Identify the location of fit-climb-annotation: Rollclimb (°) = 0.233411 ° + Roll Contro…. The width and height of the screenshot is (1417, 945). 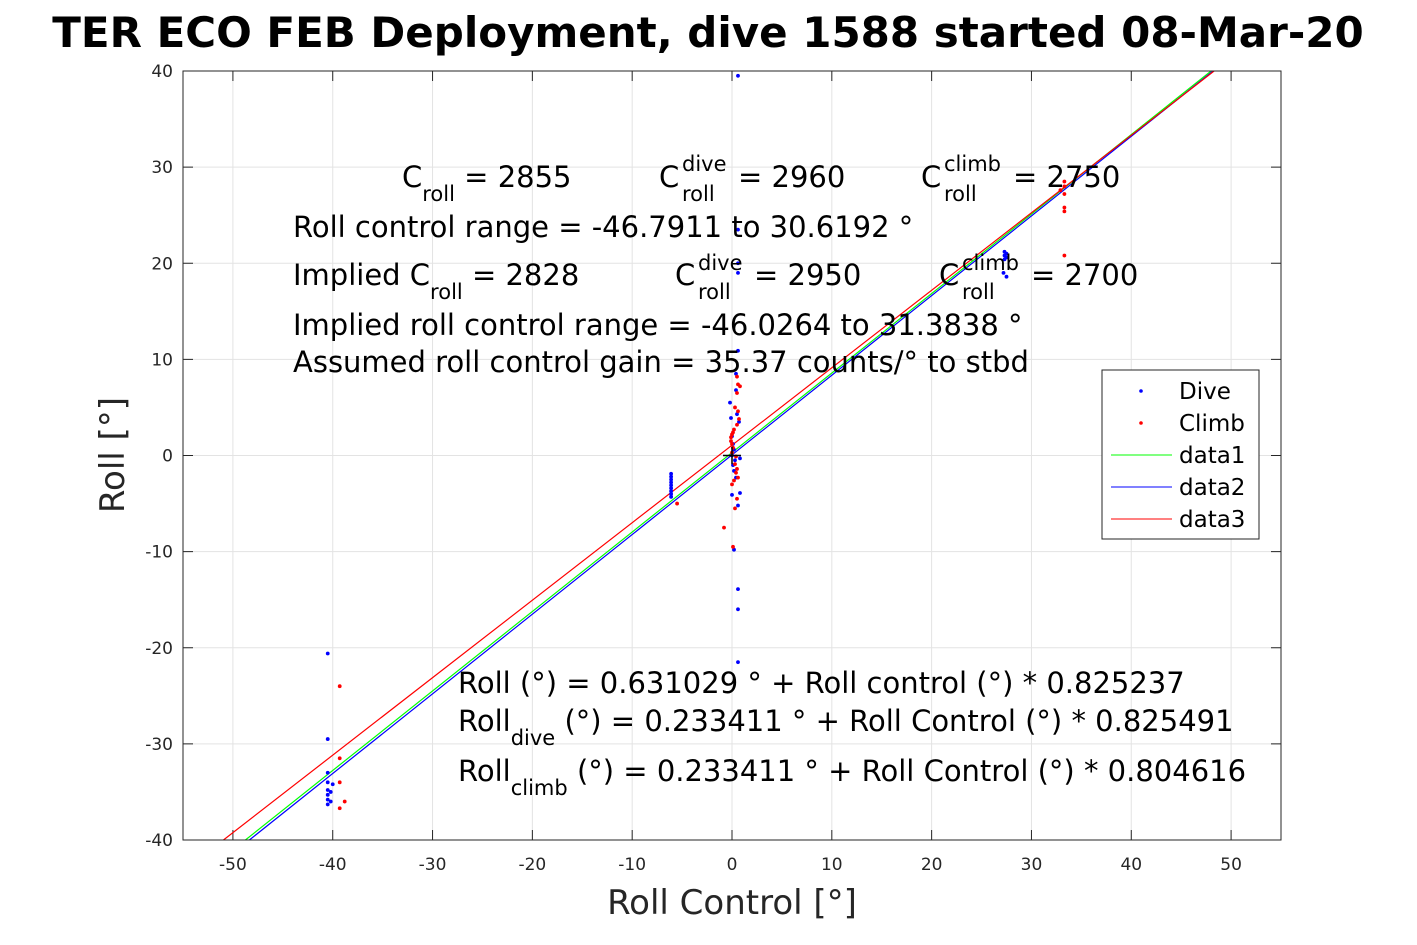
(852, 777).